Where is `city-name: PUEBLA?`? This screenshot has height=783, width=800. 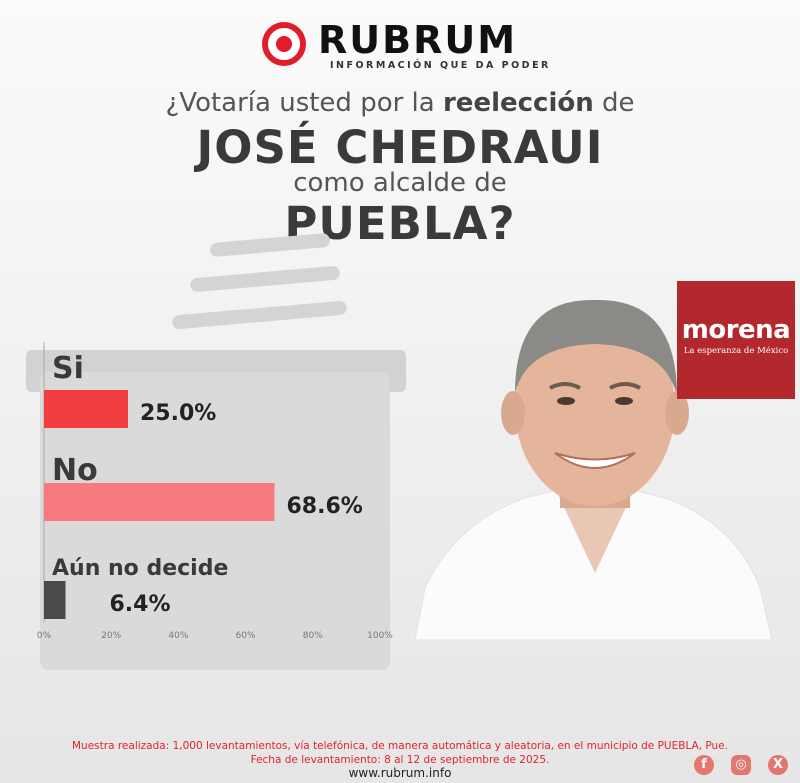
city-name: PUEBLA? is located at coordinates (400, 223).